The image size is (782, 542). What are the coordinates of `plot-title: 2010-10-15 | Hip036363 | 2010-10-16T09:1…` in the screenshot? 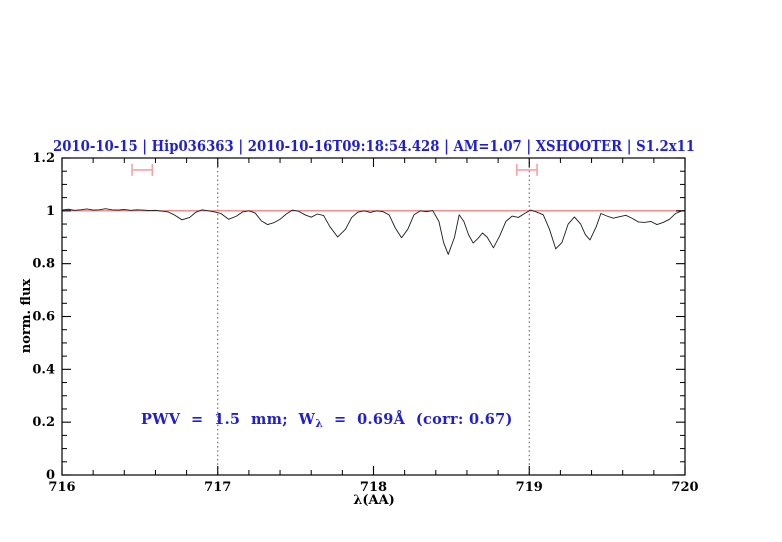 It's located at (374, 146).